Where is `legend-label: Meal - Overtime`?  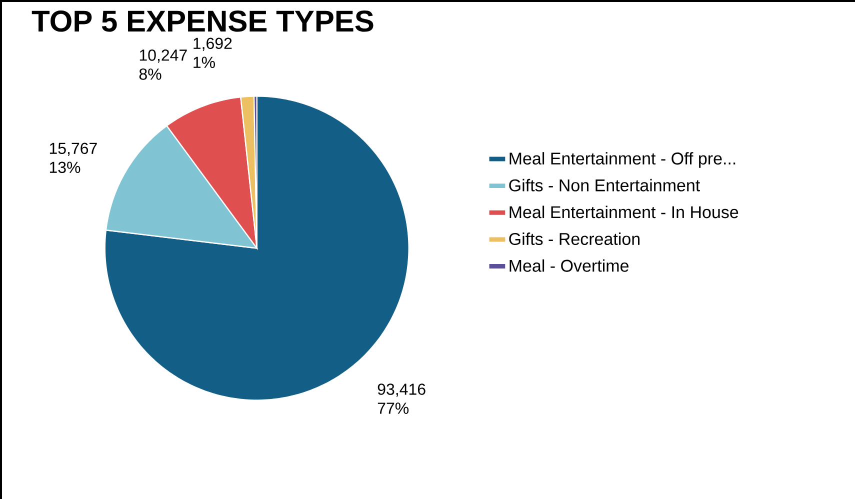 legend-label: Meal - Overtime is located at coordinates (569, 265).